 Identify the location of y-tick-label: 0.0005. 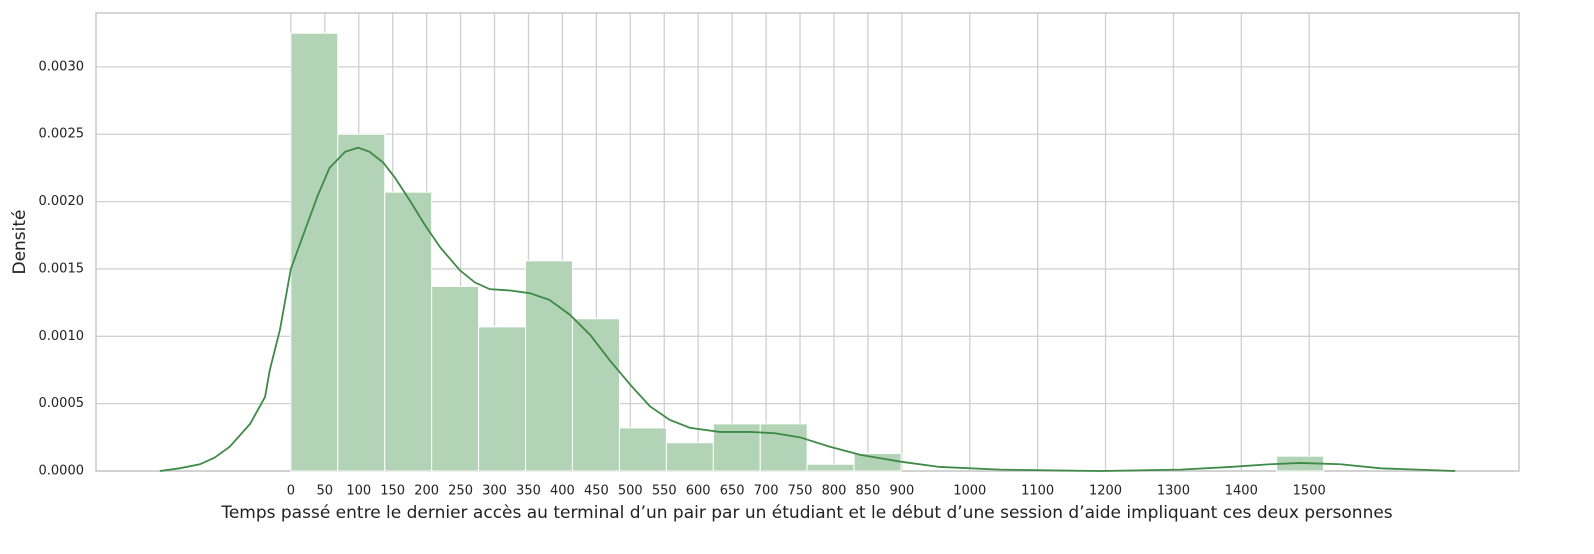
(62, 403).